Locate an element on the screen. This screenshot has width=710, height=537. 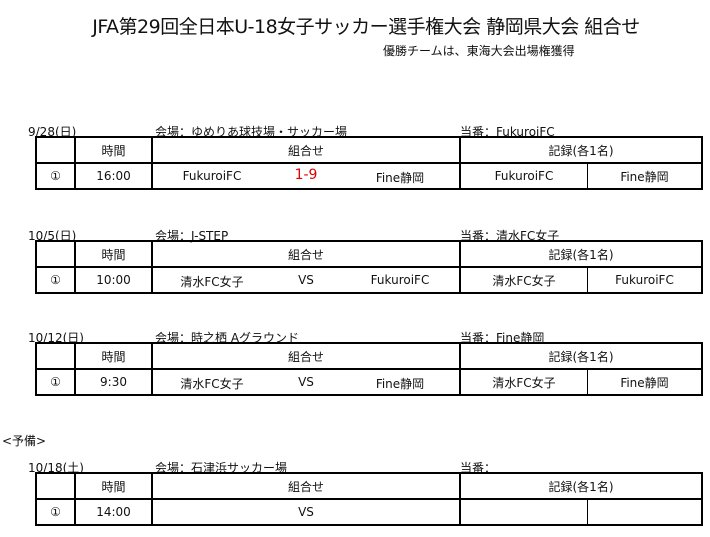
game-time: 14:00 is located at coordinates (113, 512).